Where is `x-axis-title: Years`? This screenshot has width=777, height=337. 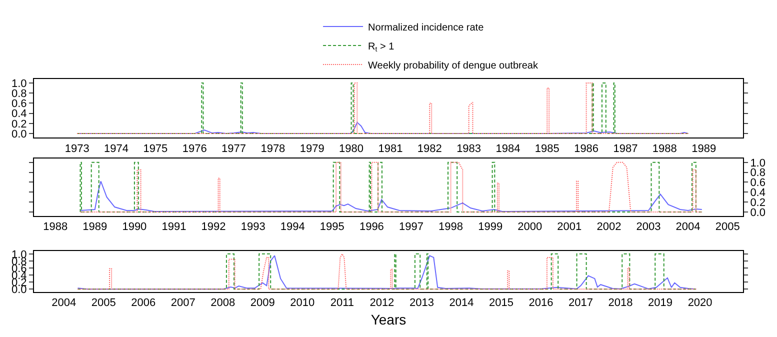 x-axis-title: Years is located at coordinates (388, 320).